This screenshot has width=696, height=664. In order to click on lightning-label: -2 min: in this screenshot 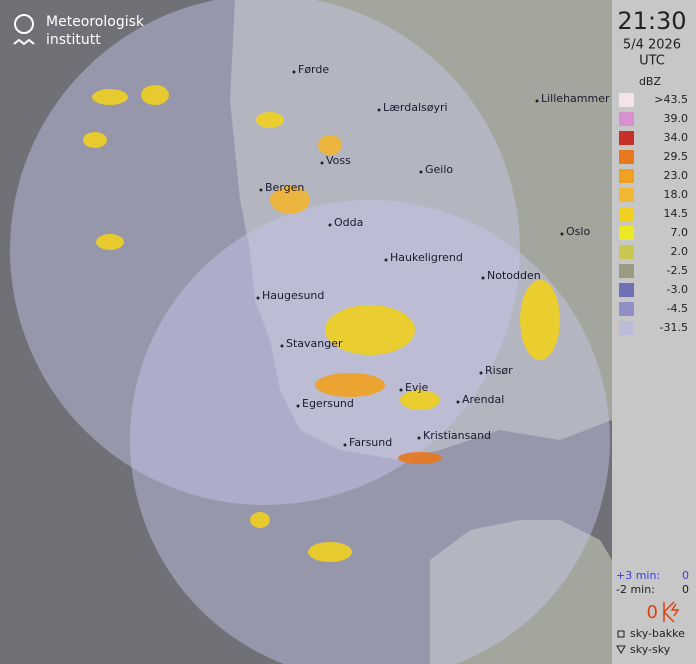, I will do `click(635, 589)`.